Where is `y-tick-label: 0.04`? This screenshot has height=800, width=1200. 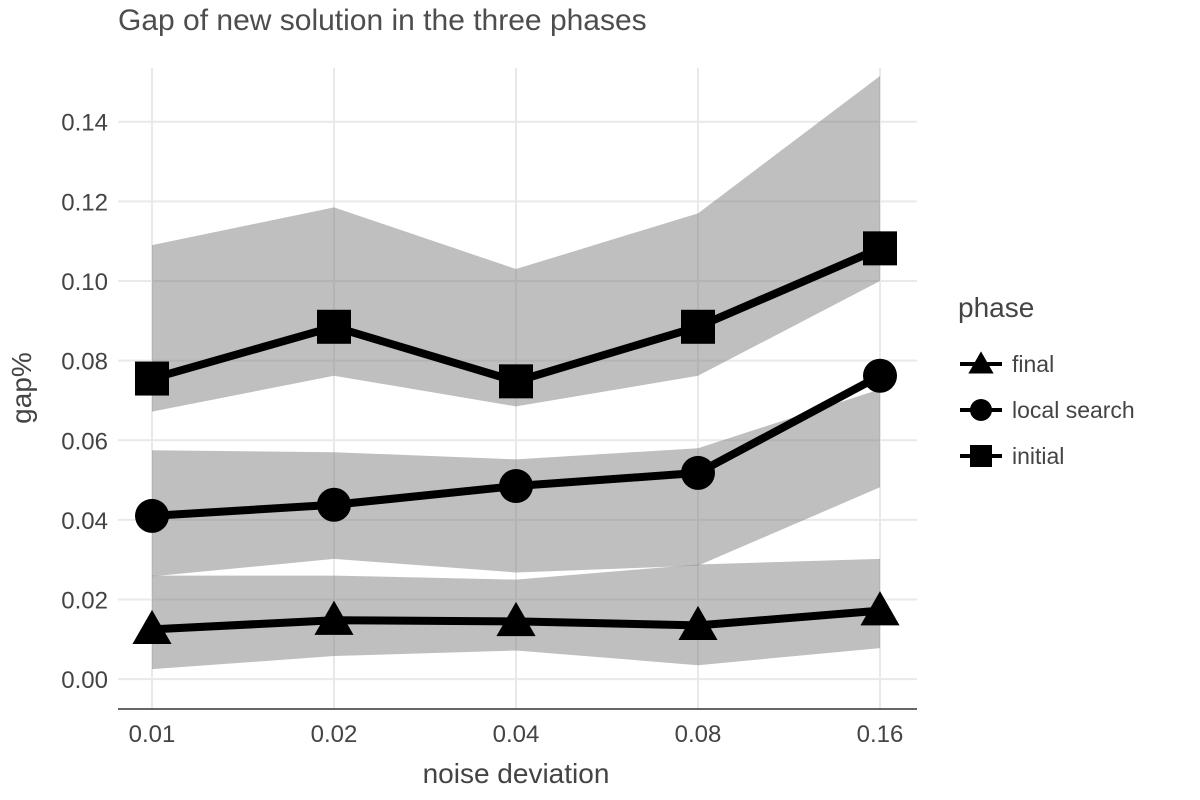 y-tick-label: 0.04 is located at coordinates (84, 521).